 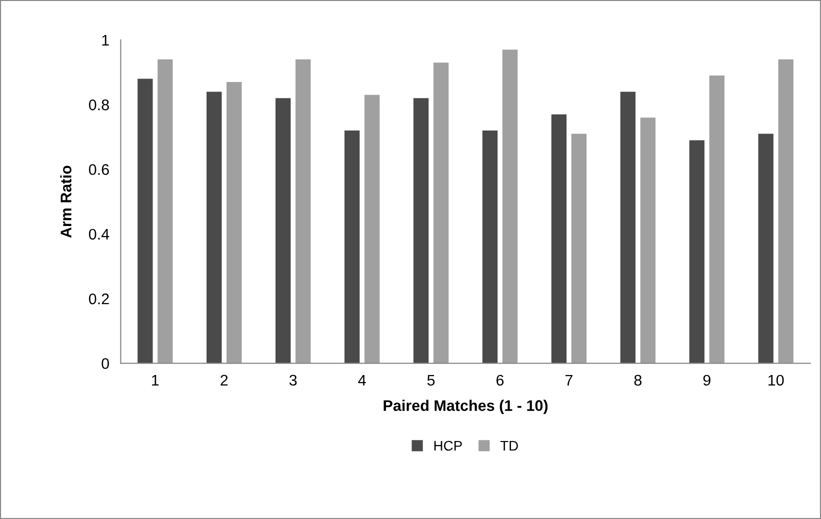 What do you see at coordinates (431, 380) in the screenshot?
I see `x-tick-label: 5` at bounding box center [431, 380].